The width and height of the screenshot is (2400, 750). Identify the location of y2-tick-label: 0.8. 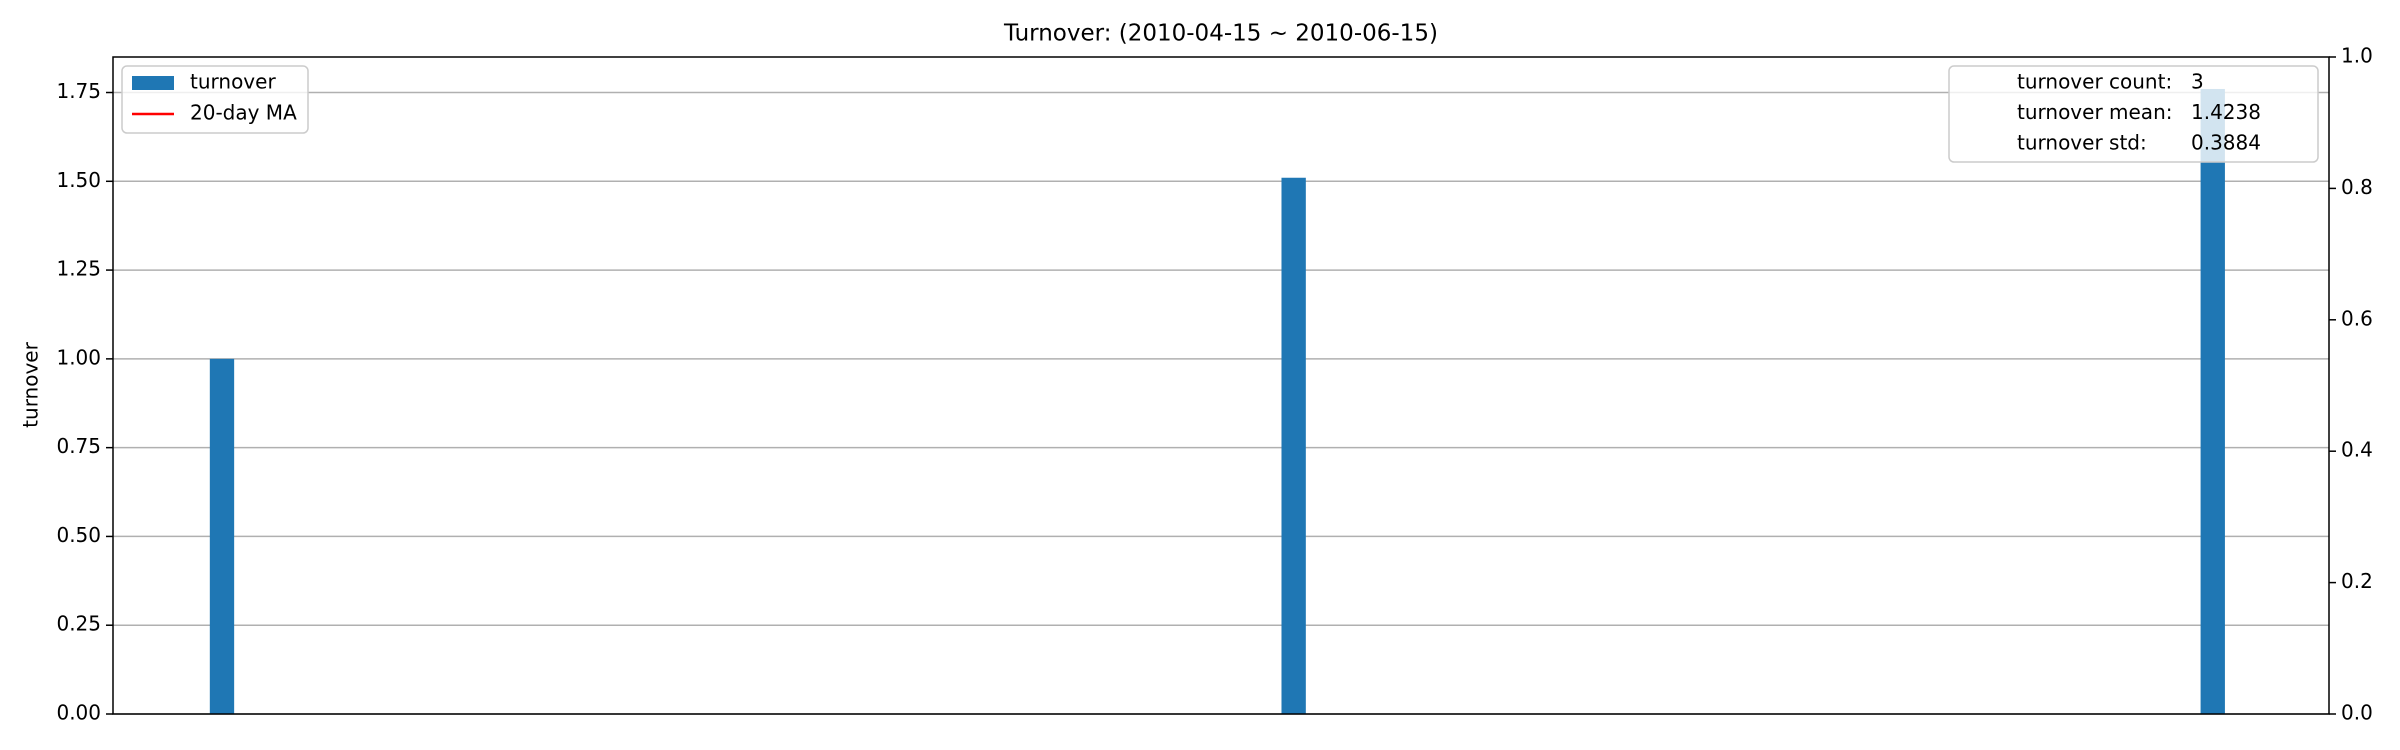
(2357, 187).